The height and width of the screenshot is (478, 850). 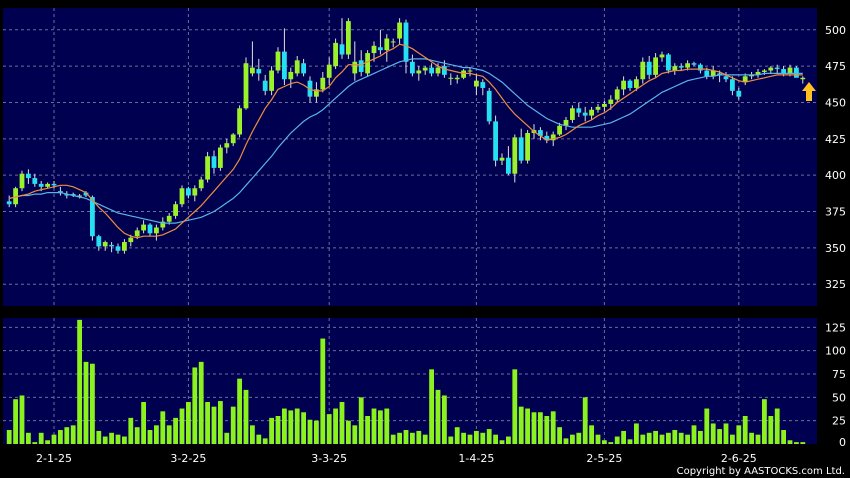 I want to click on date-tick-label: 2-6-25, so click(x=739, y=458).